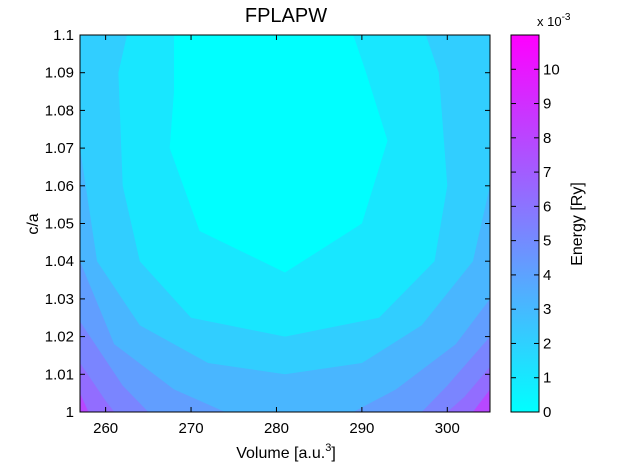  Describe the element at coordinates (63, 35) in the screenshot. I see `y-tick-label: 1.1` at that location.